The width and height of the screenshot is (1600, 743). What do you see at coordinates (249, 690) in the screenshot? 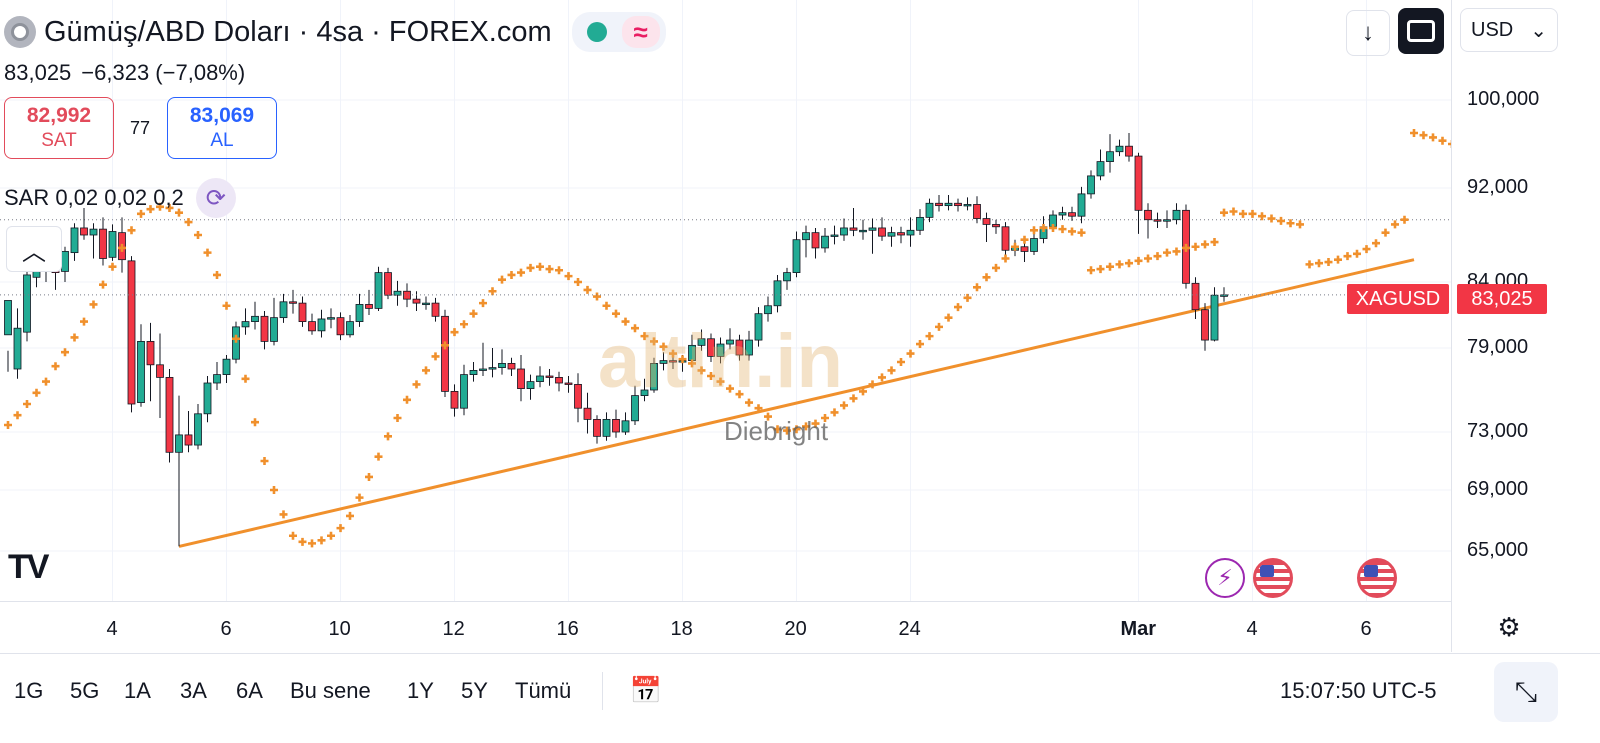
I see `range-6m-button: 6A` at bounding box center [249, 690].